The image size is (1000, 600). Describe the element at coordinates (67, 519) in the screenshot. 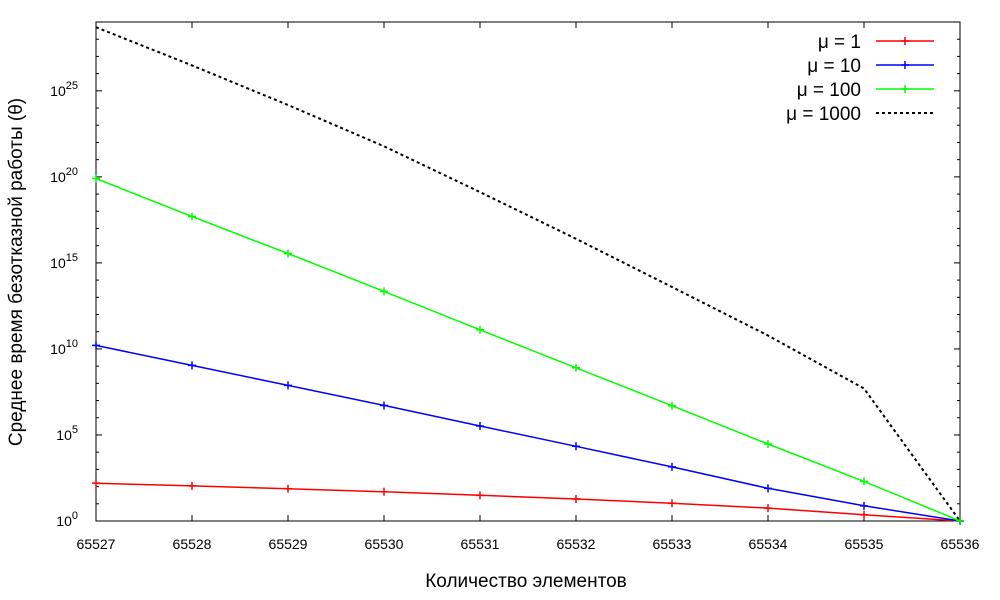

I see `y-tick-label: 10⁰` at that location.